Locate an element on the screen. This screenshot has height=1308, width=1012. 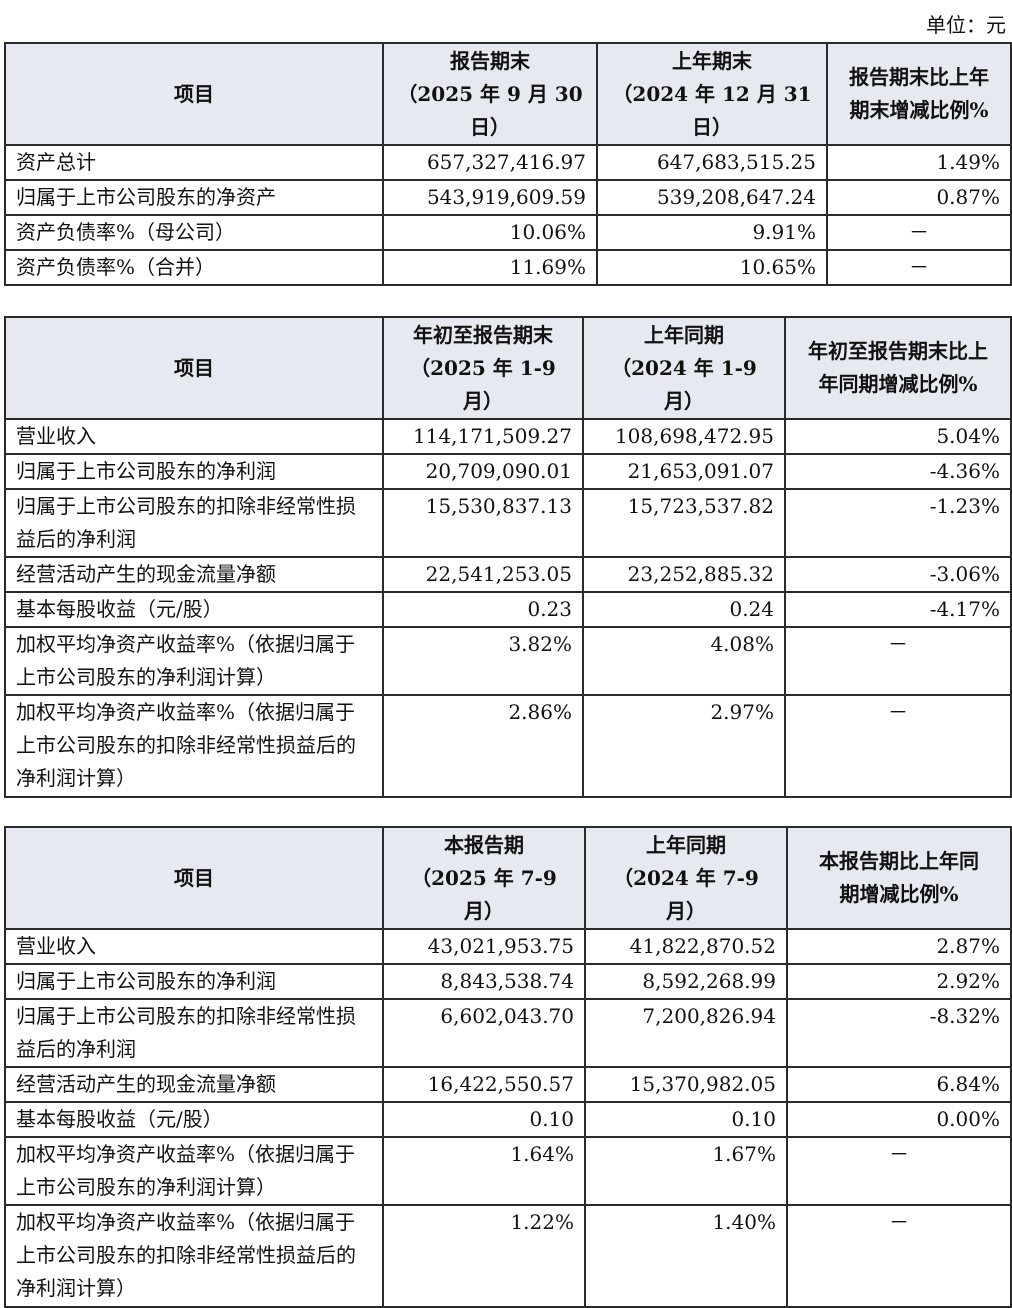
prior-value: 0.24 is located at coordinates (684, 609).